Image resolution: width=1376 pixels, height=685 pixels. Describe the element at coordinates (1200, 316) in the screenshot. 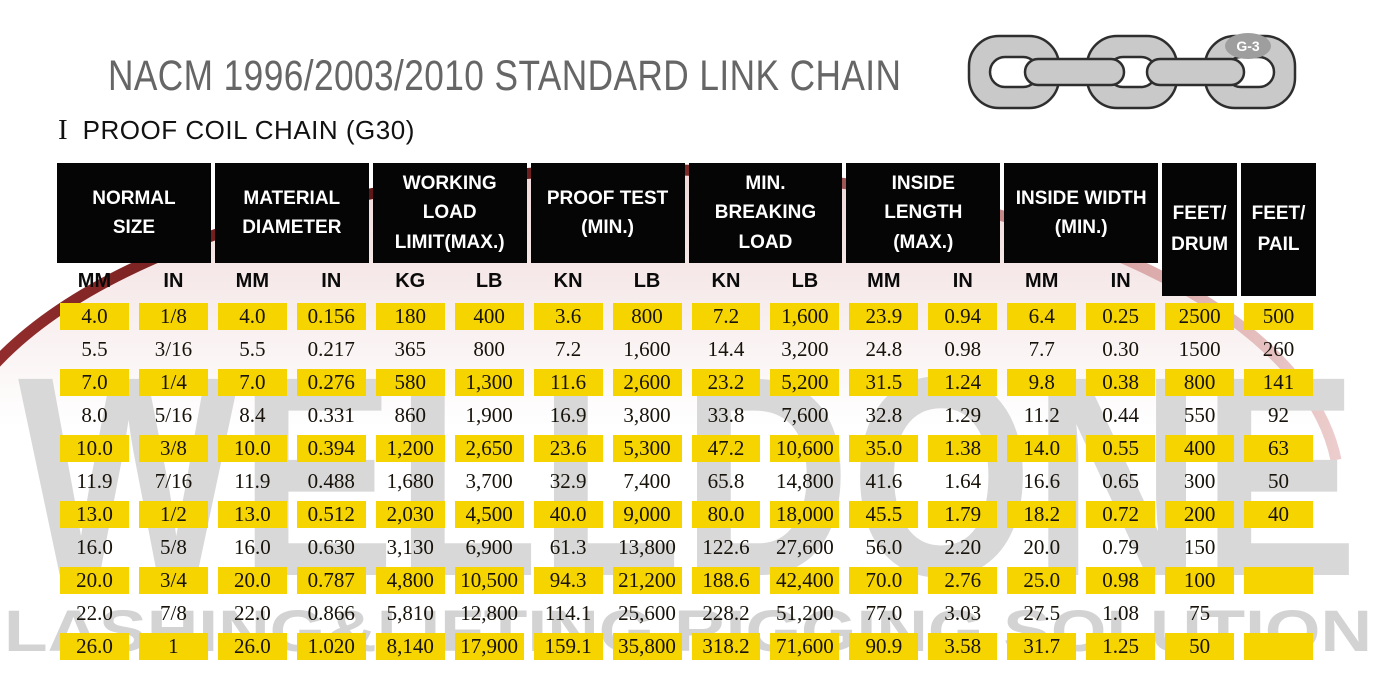

I see `table-cell-value: 2500` at that location.